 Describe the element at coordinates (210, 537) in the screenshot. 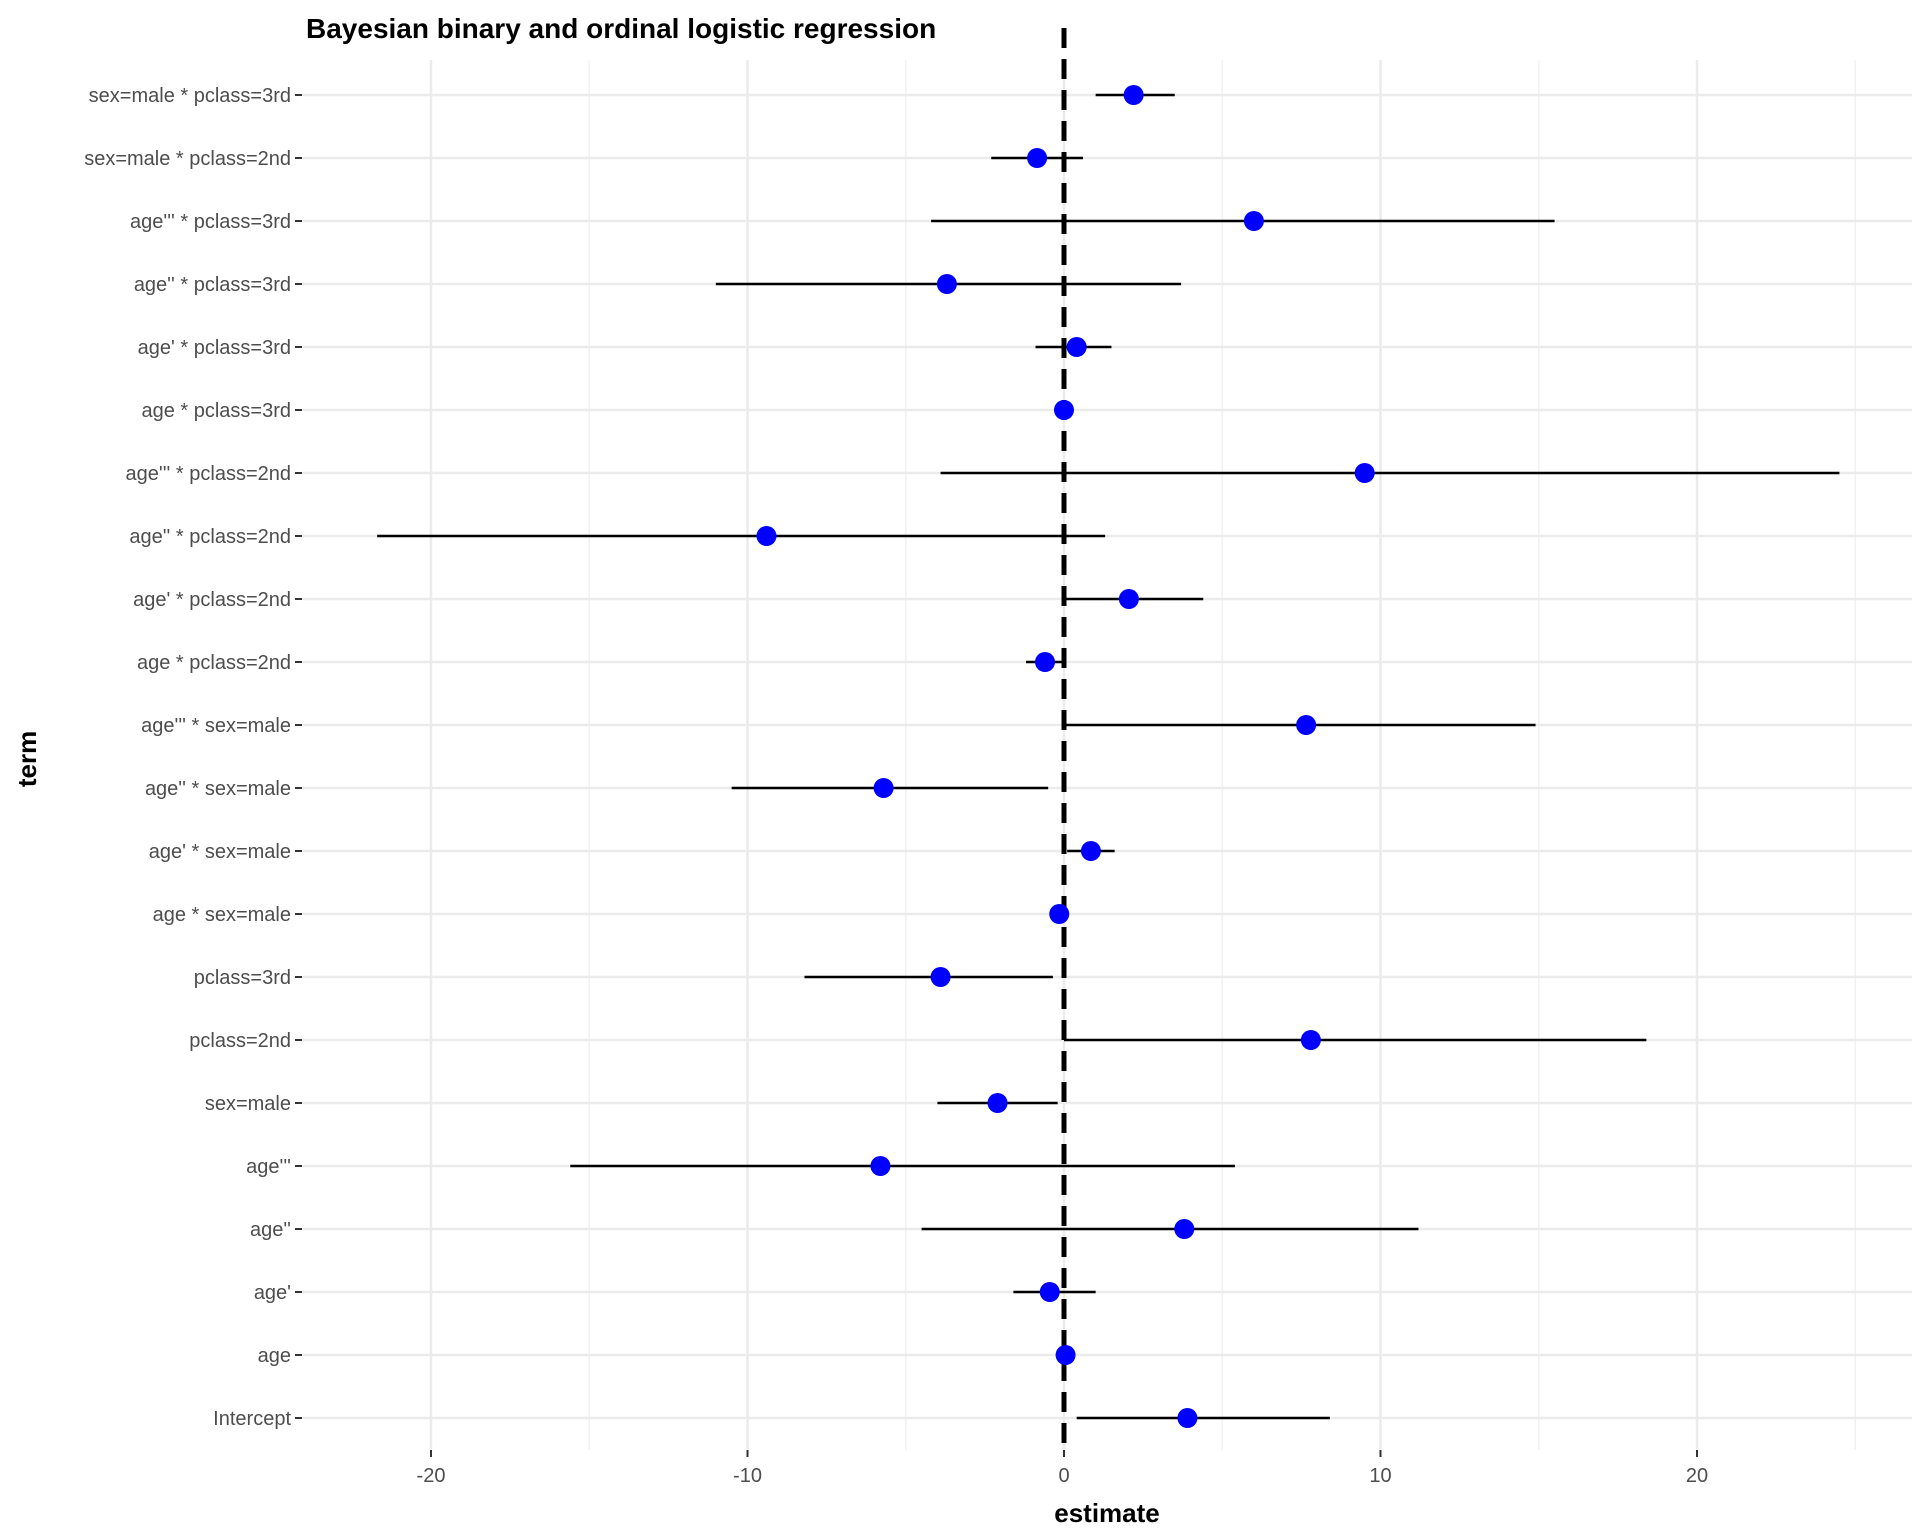

I see `y-tick-label: age'' * pclass=2nd` at that location.